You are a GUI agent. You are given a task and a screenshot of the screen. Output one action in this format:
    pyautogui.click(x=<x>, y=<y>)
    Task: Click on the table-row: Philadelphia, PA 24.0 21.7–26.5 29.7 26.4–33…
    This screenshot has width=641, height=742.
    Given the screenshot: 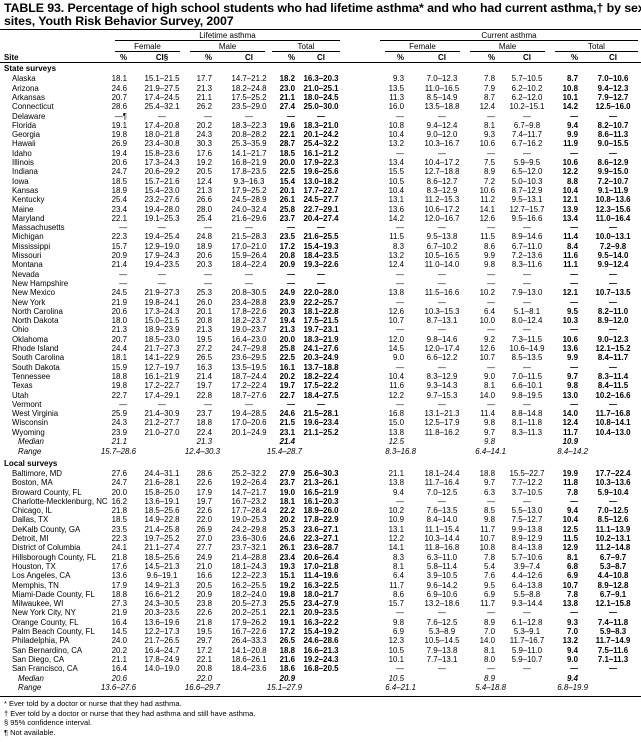 What is the action you would take?
    pyautogui.click(x=320, y=640)
    